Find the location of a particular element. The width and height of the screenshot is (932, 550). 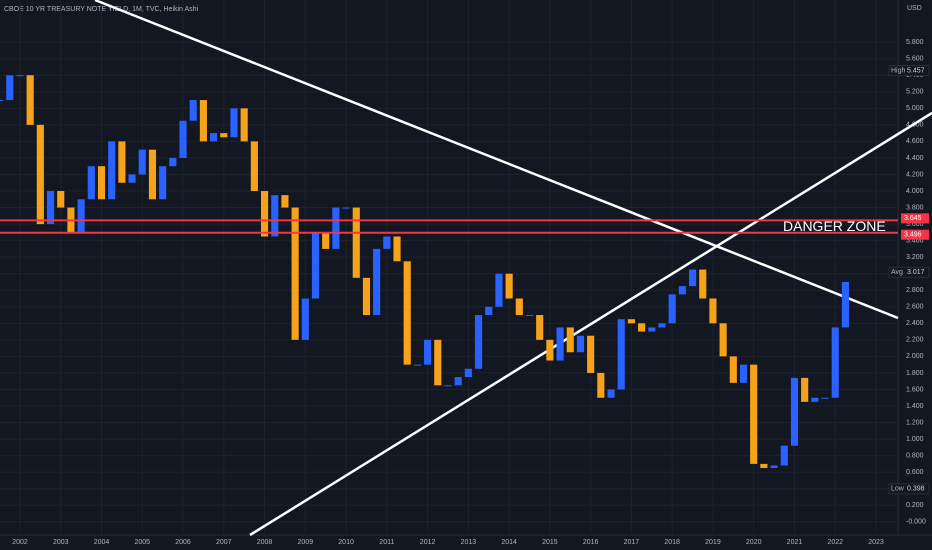

x-tick-label: 2012 is located at coordinates (428, 542).